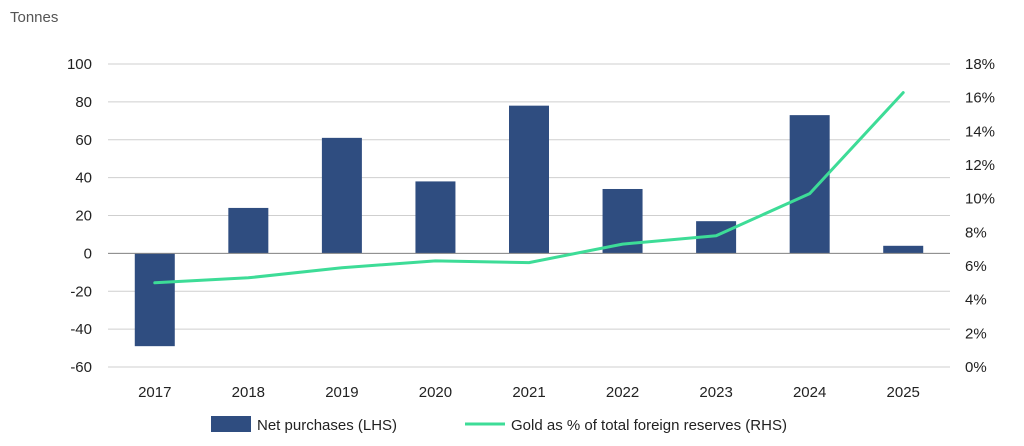 The width and height of the screenshot is (1024, 446). I want to click on bar-2021, so click(529, 179).